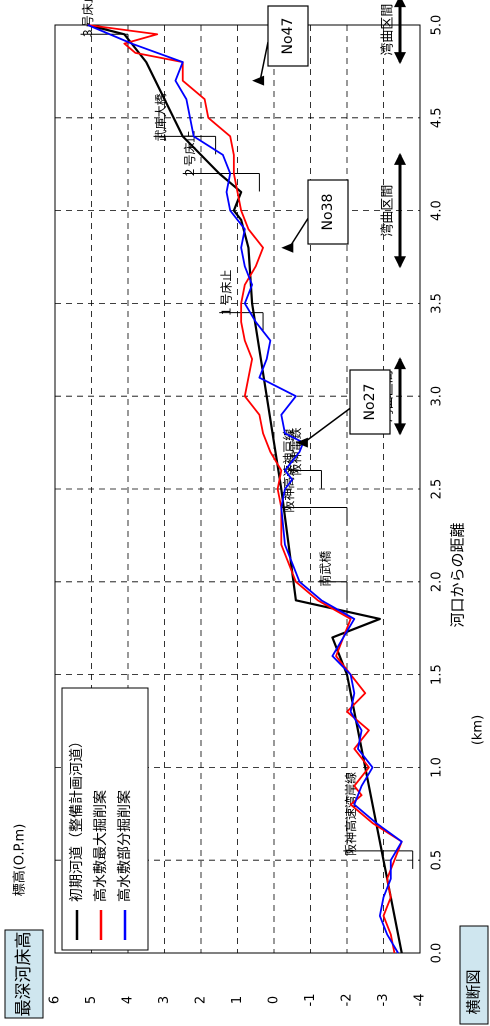  I want to click on y-tick-label: 0, so click(274, 1000).